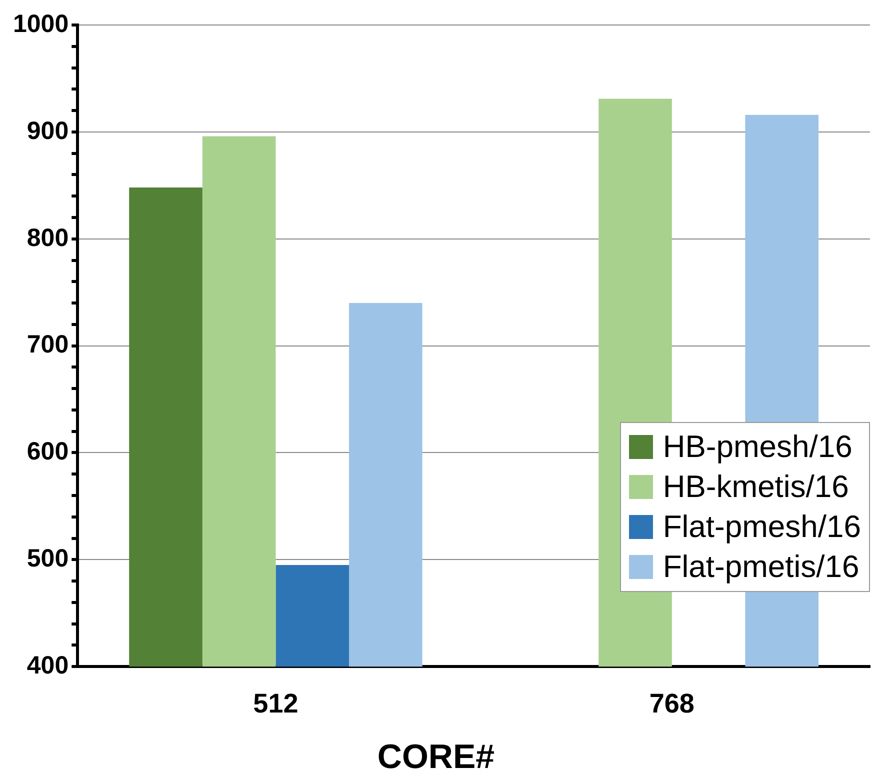 This screenshot has height=779, width=872. Describe the element at coordinates (47, 665) in the screenshot. I see `y-tick-label: 400` at that location.